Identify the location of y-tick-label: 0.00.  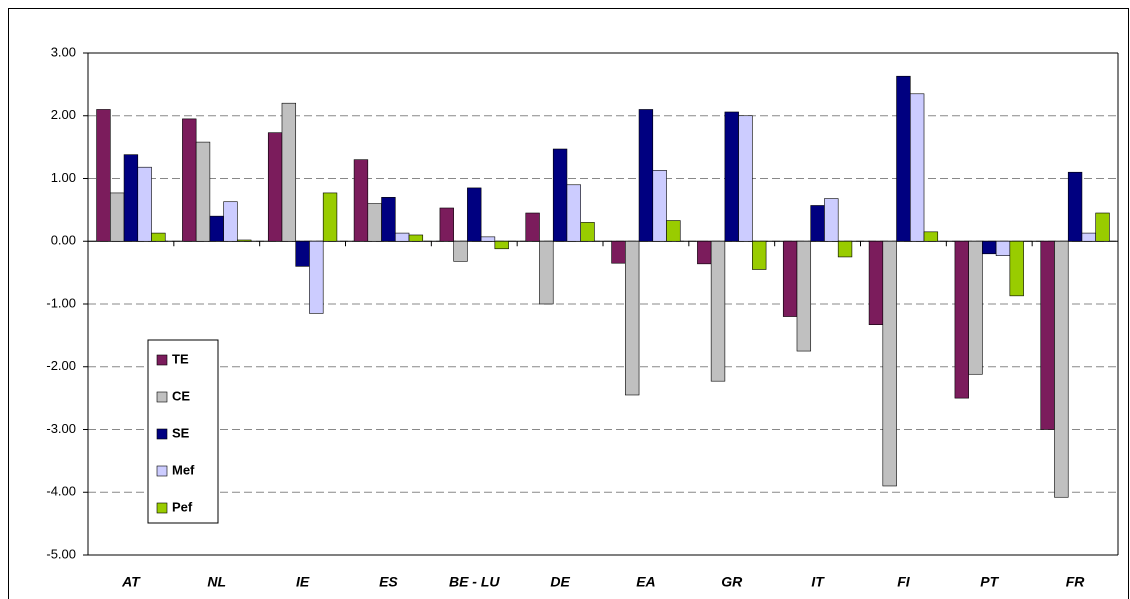
(63, 240).